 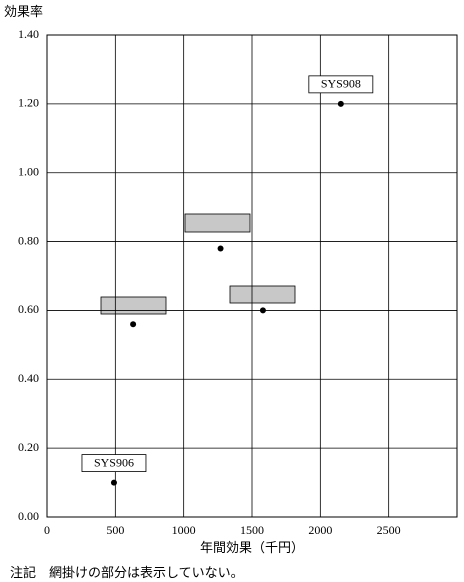 I want to click on y-tick-label: 0.00, so click(x=28, y=516).